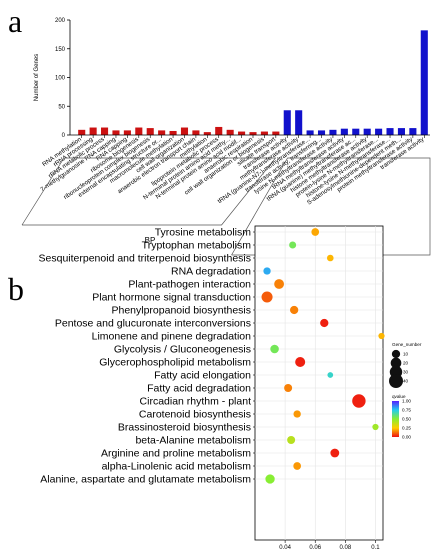 This screenshot has width=441, height=555. Describe the element at coordinates (196, 402) in the screenshot. I see `pathway-label: Circadian rhythm - plant` at that location.